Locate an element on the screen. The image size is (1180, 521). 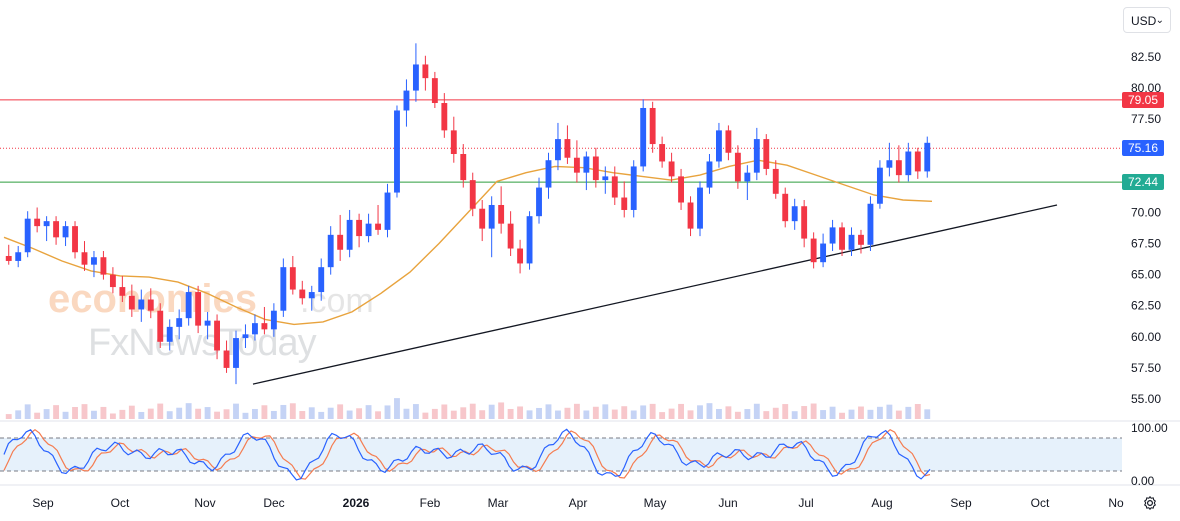
svg-text: economies is located at coordinates (152, 299).